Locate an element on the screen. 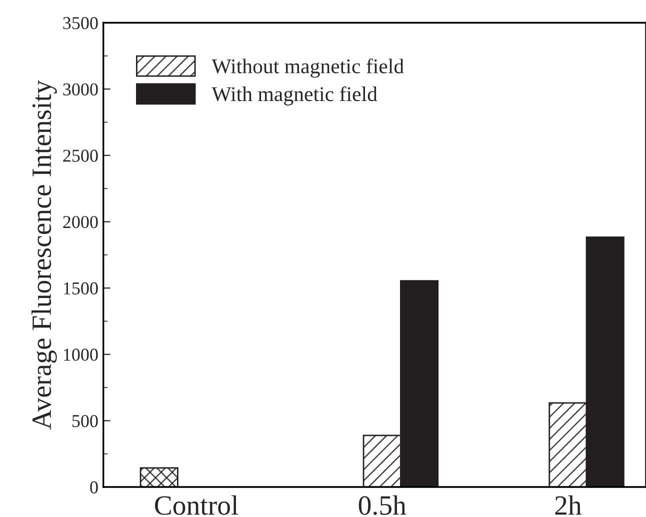  y-tick-label: 2500 is located at coordinates (80, 156).